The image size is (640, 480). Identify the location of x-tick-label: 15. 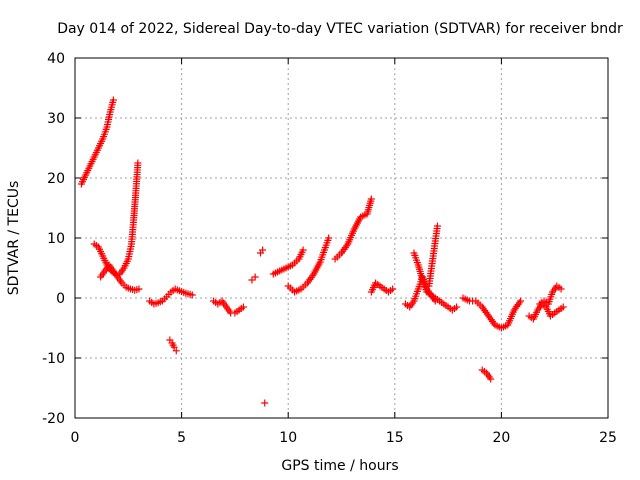
(395, 438).